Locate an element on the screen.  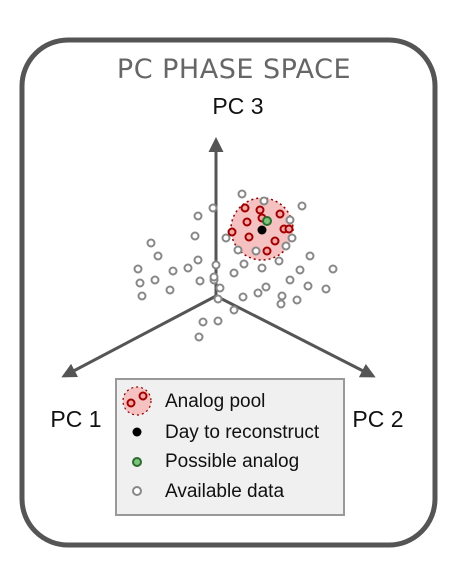
title-background is located at coordinates (231, 68).